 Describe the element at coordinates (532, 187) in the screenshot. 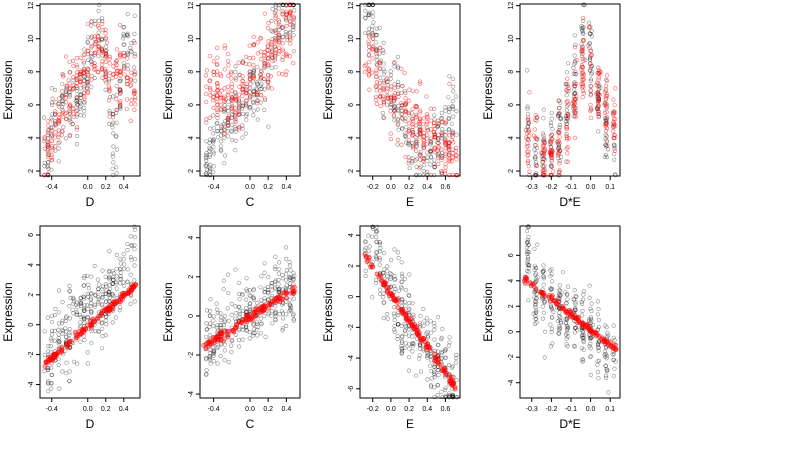

I see `x-tick-label: -0.3` at that location.